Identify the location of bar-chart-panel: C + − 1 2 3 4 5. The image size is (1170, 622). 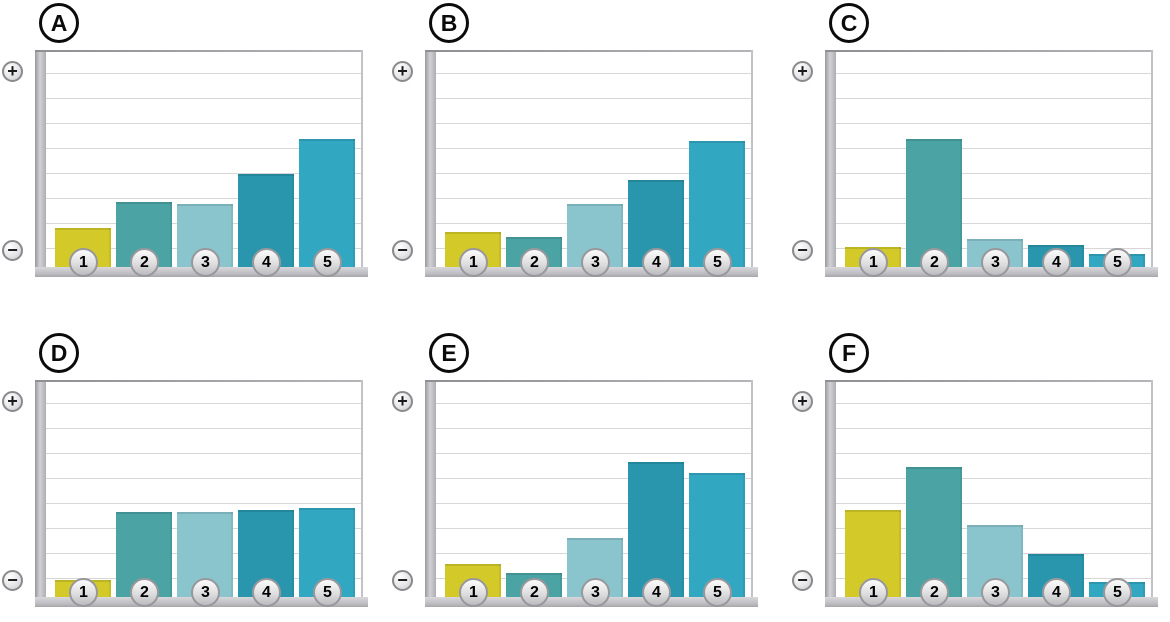
(975, 140).